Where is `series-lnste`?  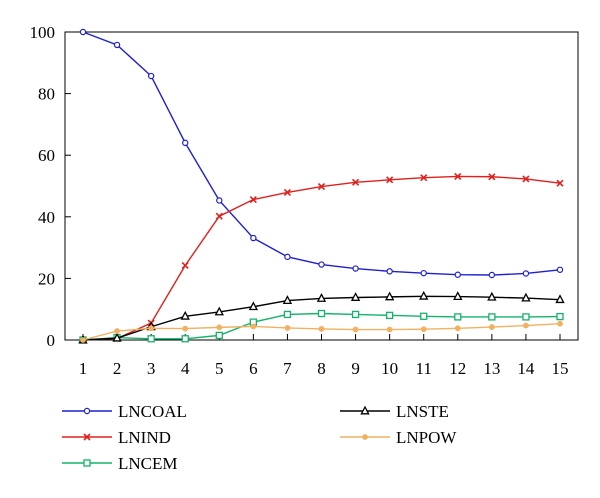
series-lnste is located at coordinates (321, 317).